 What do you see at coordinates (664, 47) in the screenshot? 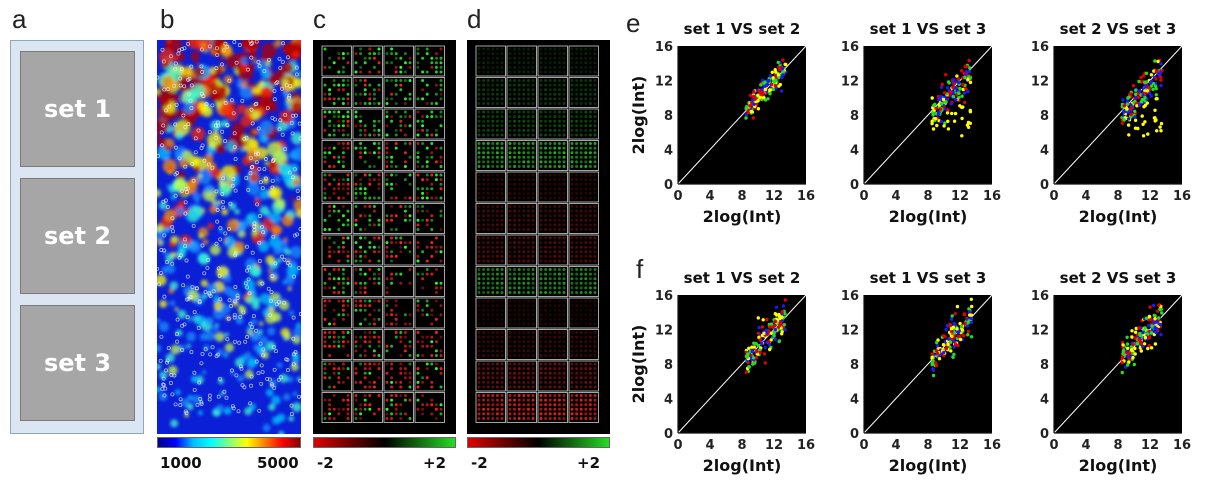
I see `y-tick-label: 16` at bounding box center [664, 47].